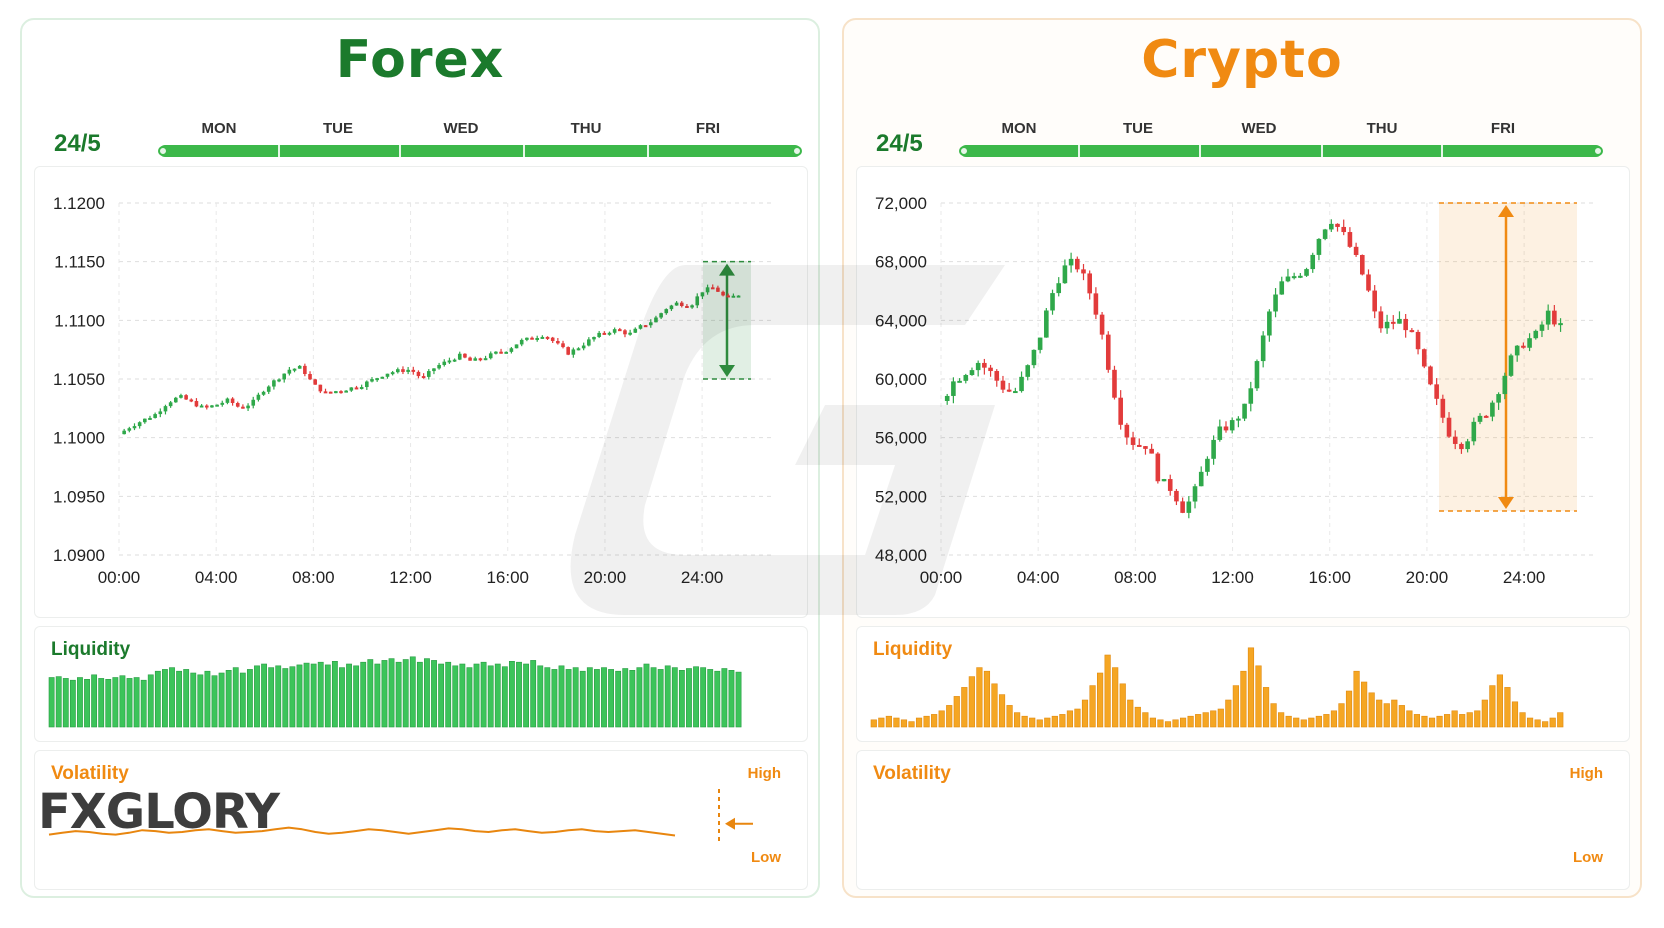 The width and height of the screenshot is (1664, 928). Describe the element at coordinates (90, 773) in the screenshot. I see `forex-volatility-label: Volatility` at that location.